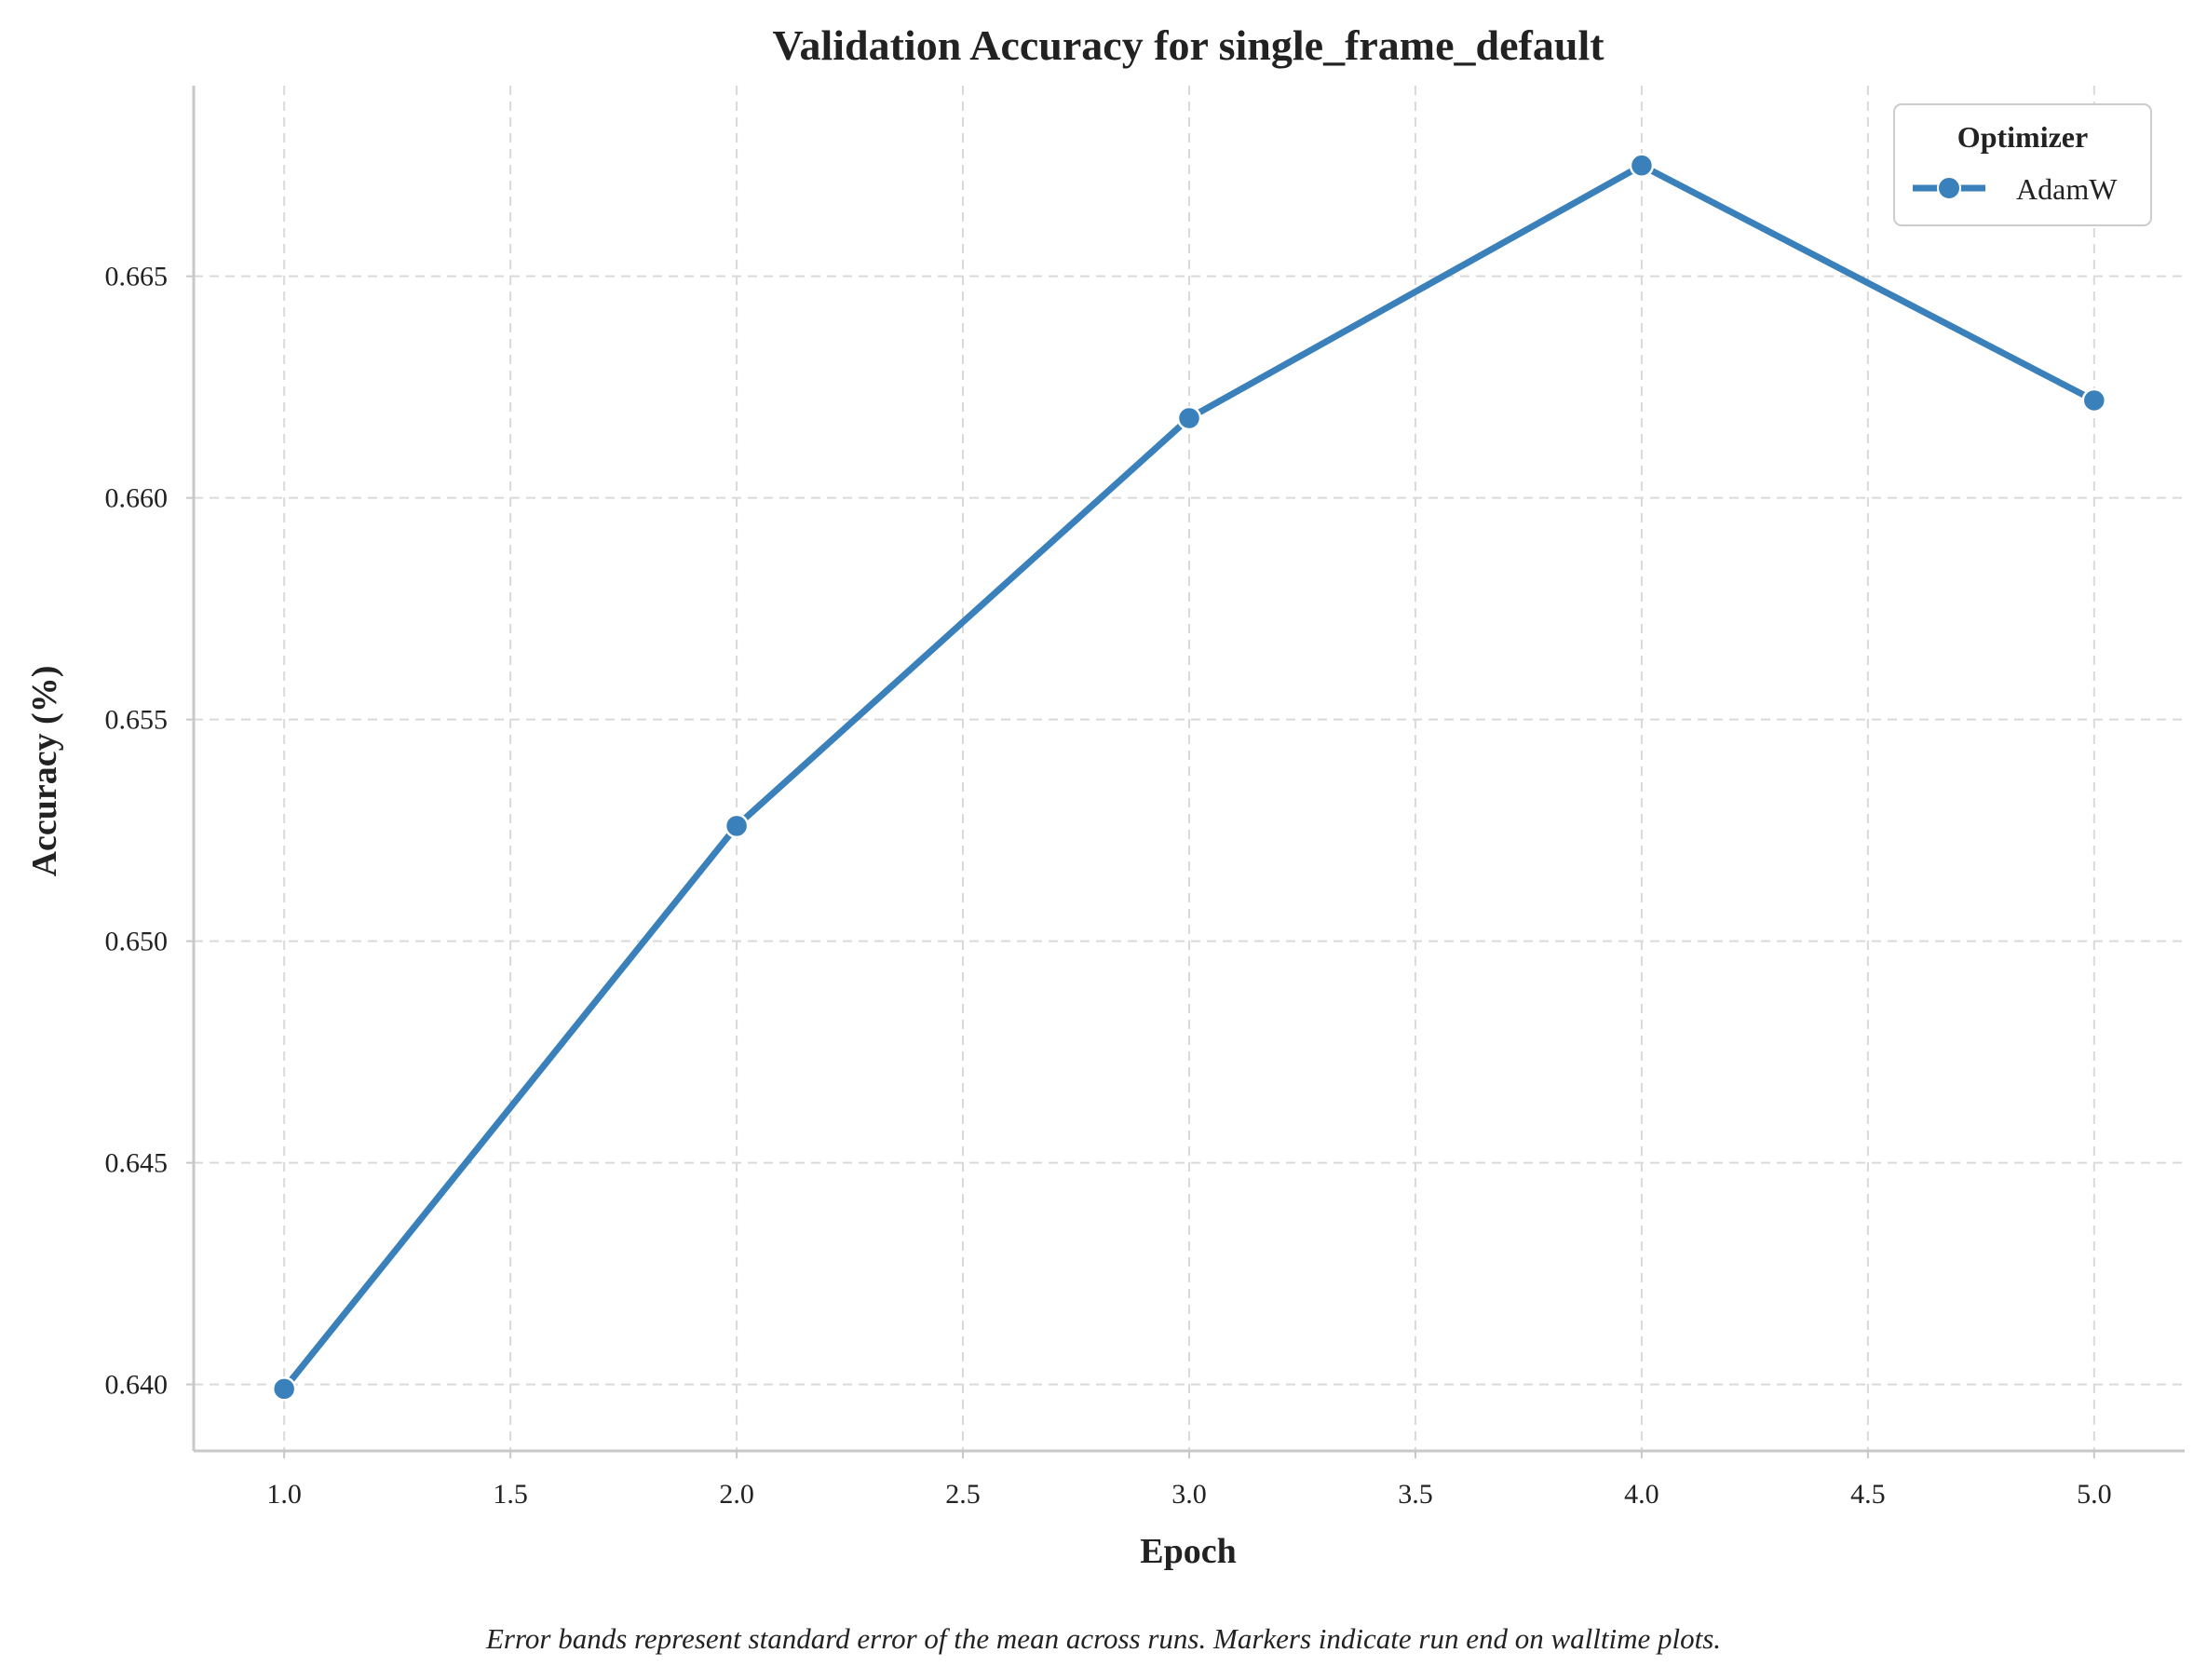 The width and height of the screenshot is (2207, 1680). What do you see at coordinates (2022, 164) in the screenshot?
I see `legend: Optimizer AdamW` at bounding box center [2022, 164].